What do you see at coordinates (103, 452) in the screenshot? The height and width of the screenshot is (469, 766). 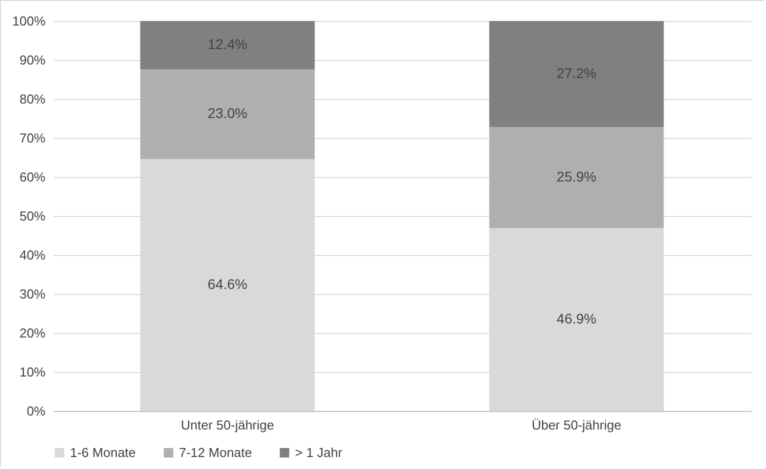 I see `legend-label: 1-6 Monate` at bounding box center [103, 452].